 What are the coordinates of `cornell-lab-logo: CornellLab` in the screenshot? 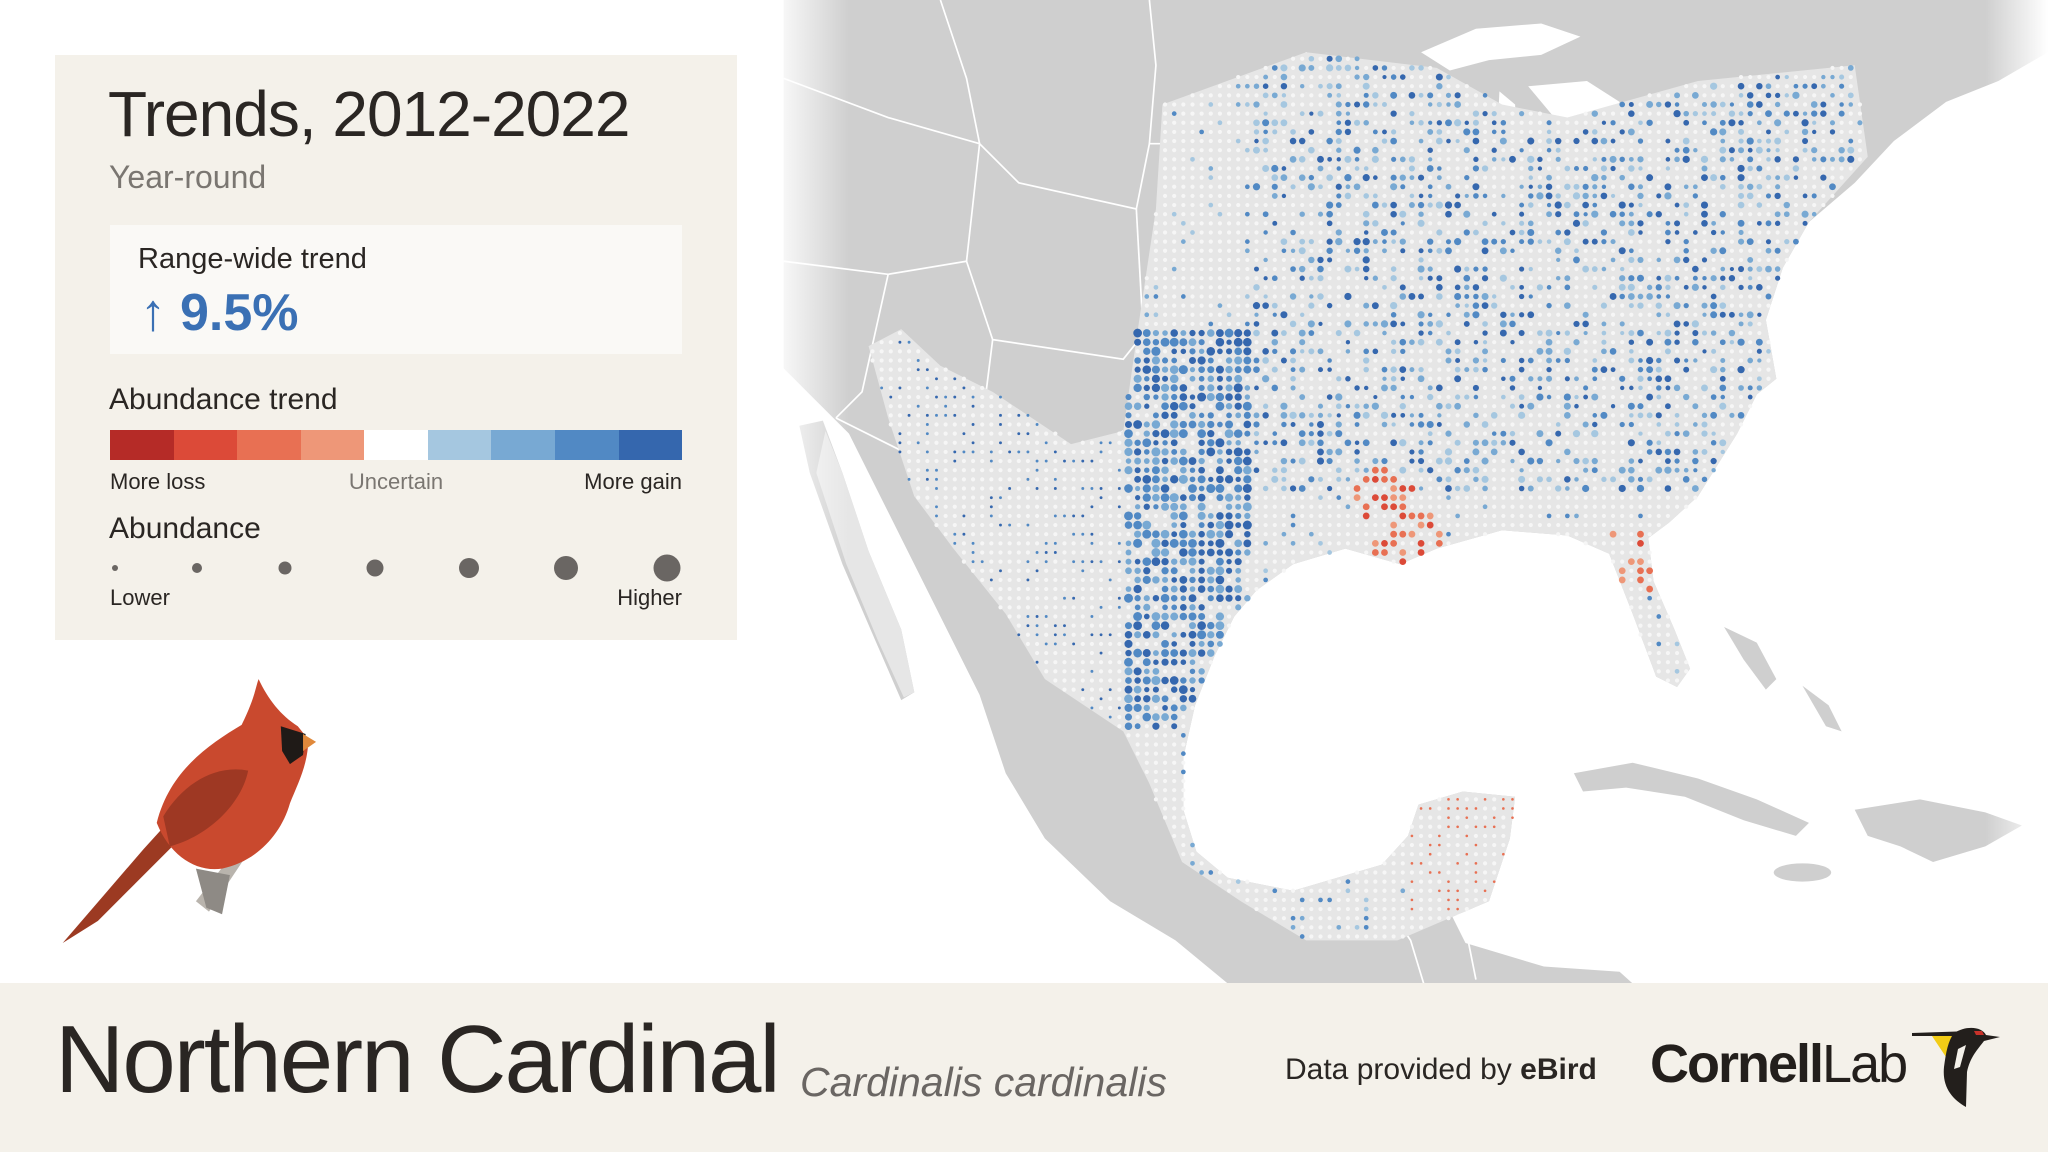 It's located at (1825, 1067).